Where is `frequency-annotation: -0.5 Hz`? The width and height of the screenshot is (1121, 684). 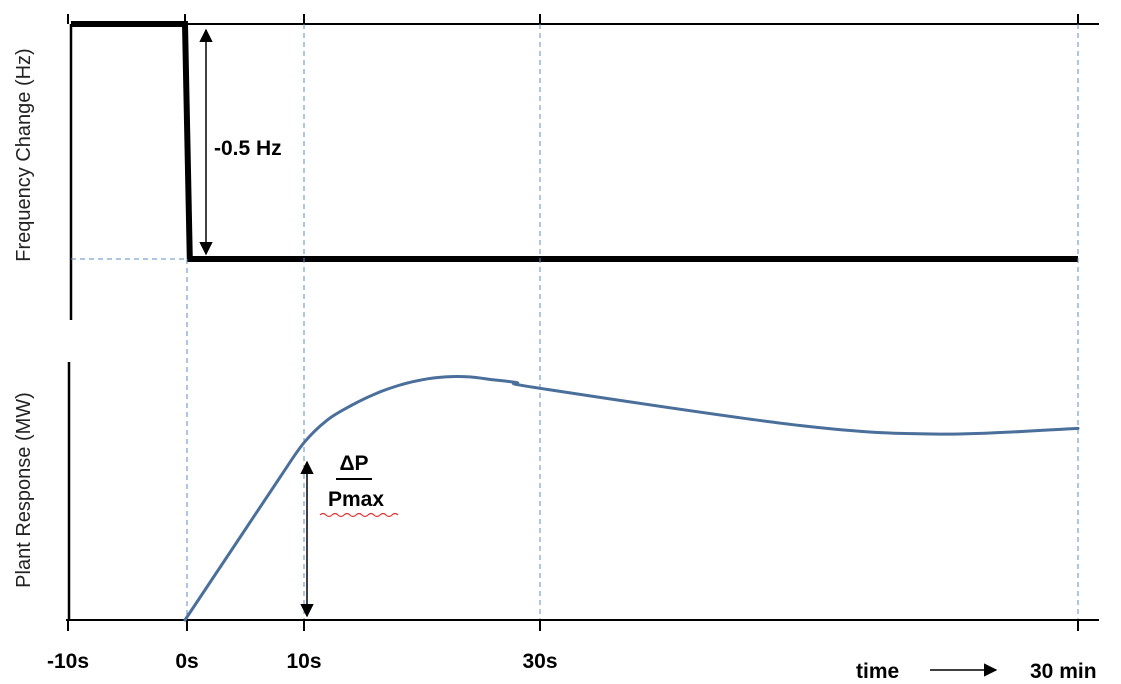 frequency-annotation: -0.5 Hz is located at coordinates (248, 148).